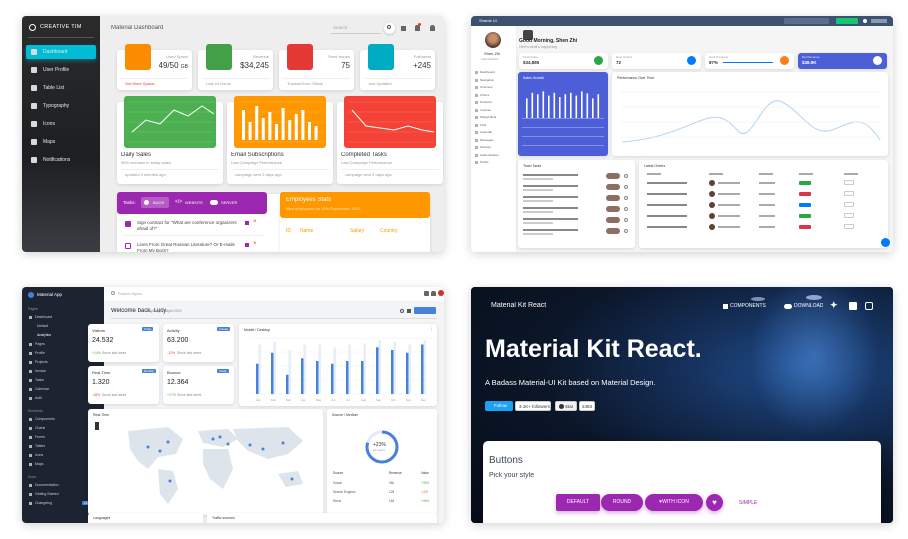 This screenshot has width=908, height=539. Describe the element at coordinates (61, 124) in the screenshot. I see `sidebar-item-icons: Icons` at that location.